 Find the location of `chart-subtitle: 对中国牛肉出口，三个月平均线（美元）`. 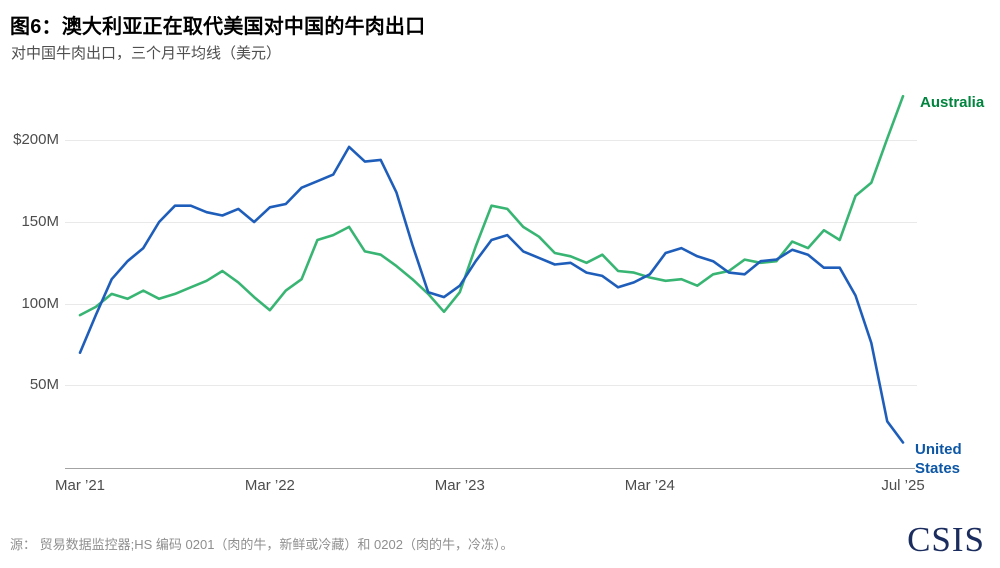

chart-subtitle: 对中国牛肉出口，三个月平均线（美元） is located at coordinates (146, 53).